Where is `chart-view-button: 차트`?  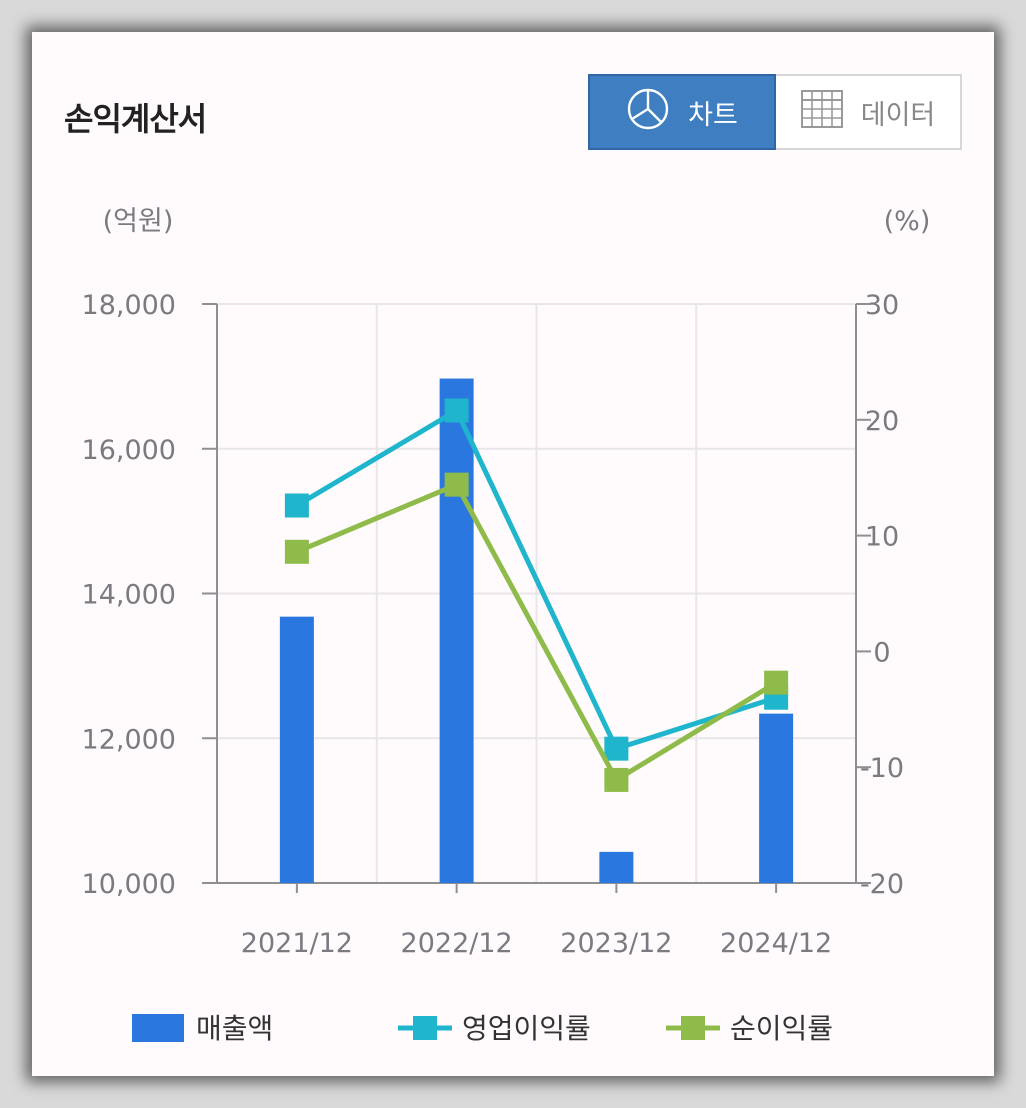
chart-view-button: 차트 is located at coordinates (682, 112).